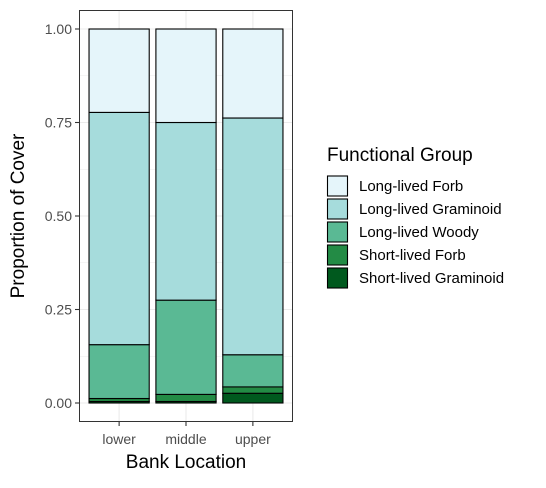 This screenshot has width=546, height=488. I want to click on legend-title: Functional Group, so click(400, 155).